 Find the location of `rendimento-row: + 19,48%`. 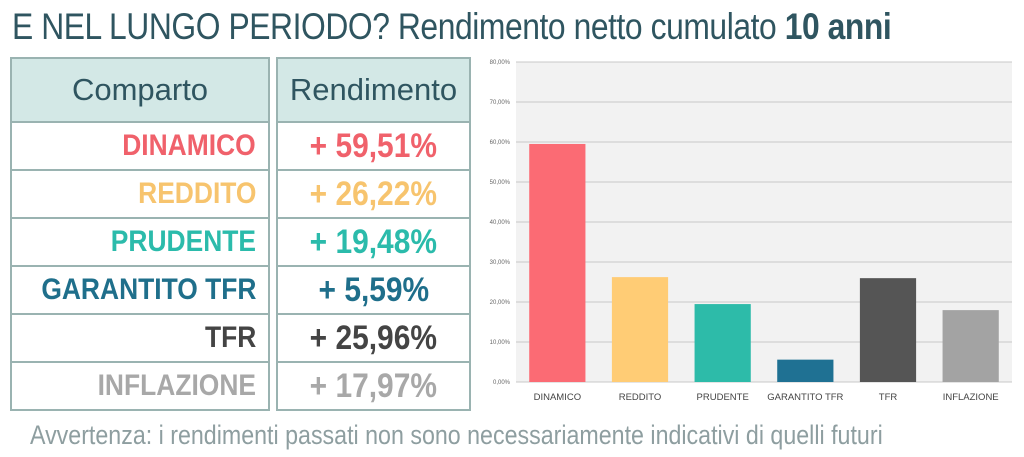

rendimento-row: + 19,48% is located at coordinates (373, 243).